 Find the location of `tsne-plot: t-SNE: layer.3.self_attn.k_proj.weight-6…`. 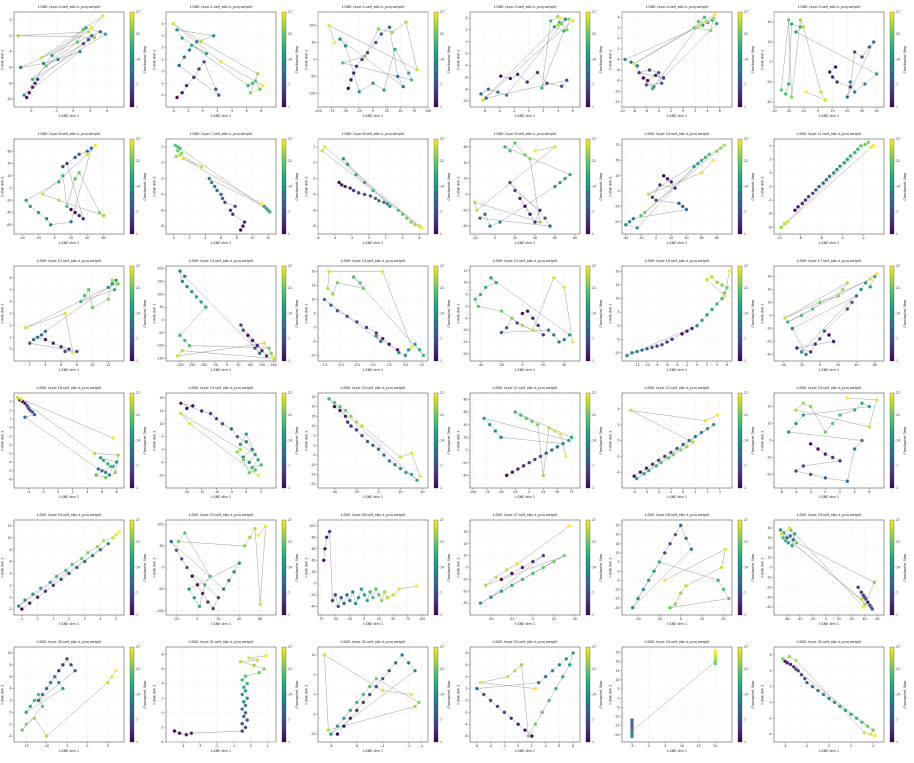

tsne-plot: t-SNE: layer.3.self_attn.k_proj.weight-6… is located at coordinates (530, 61).